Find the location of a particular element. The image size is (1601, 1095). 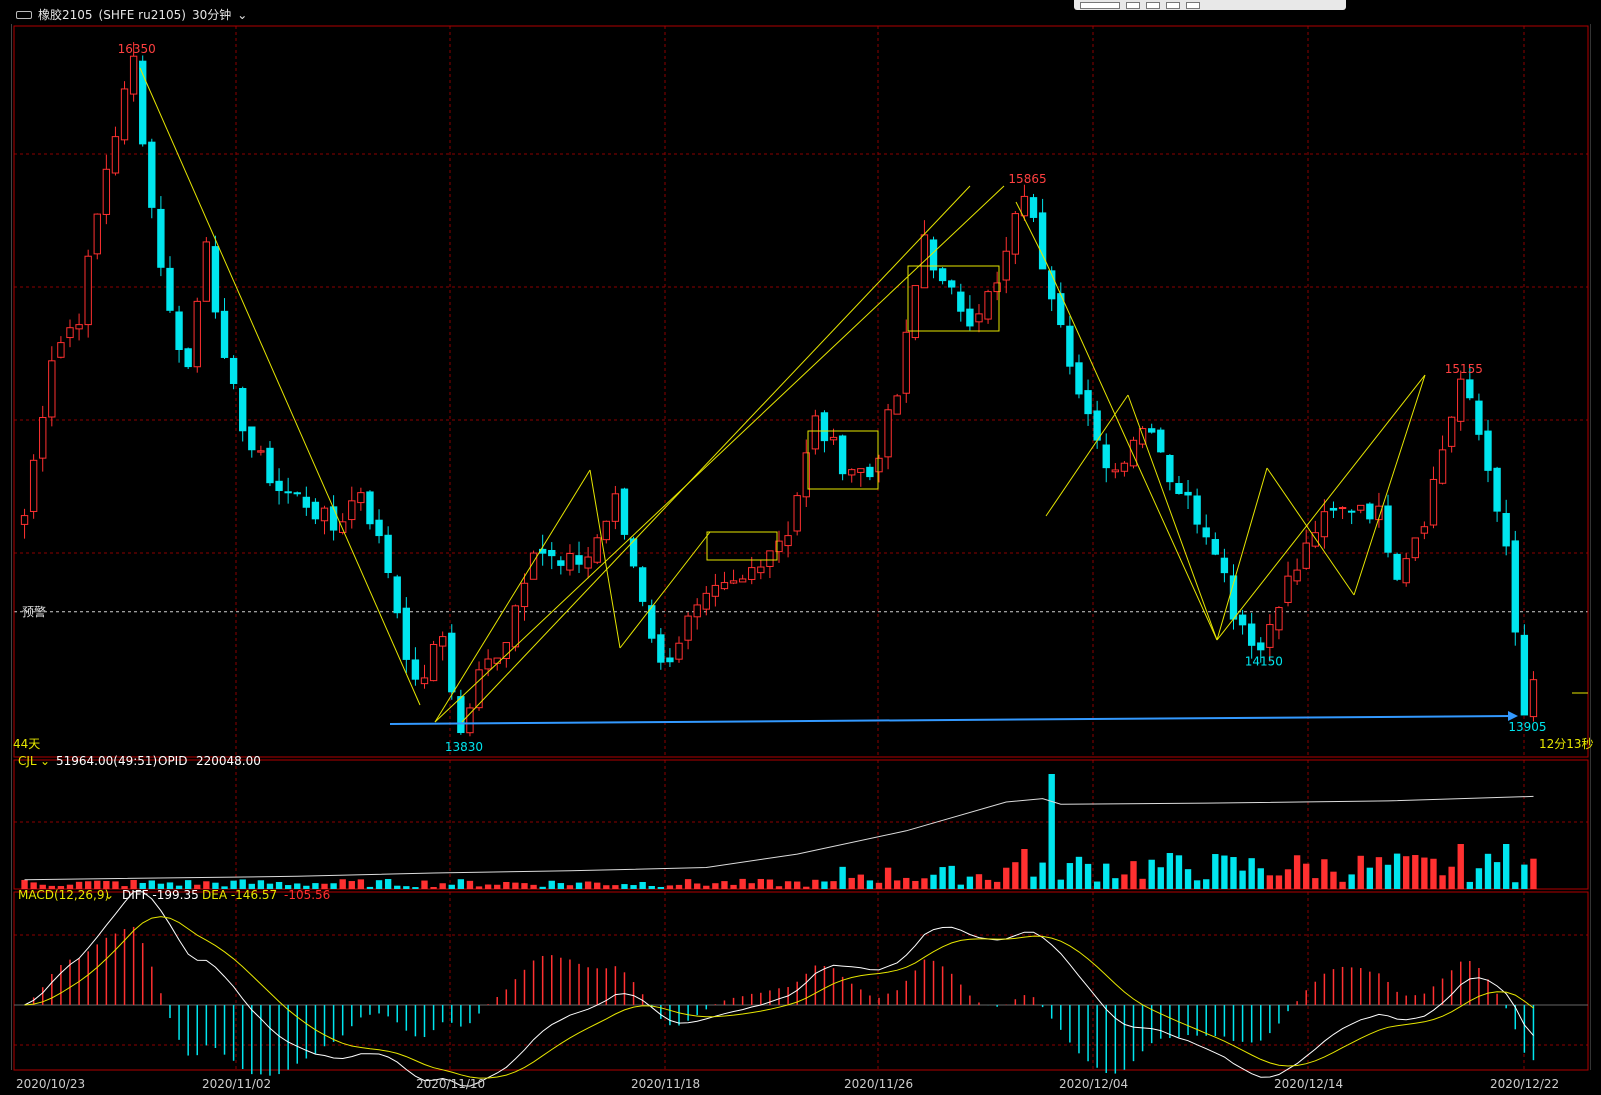

opid-line is located at coordinates (779, 838).